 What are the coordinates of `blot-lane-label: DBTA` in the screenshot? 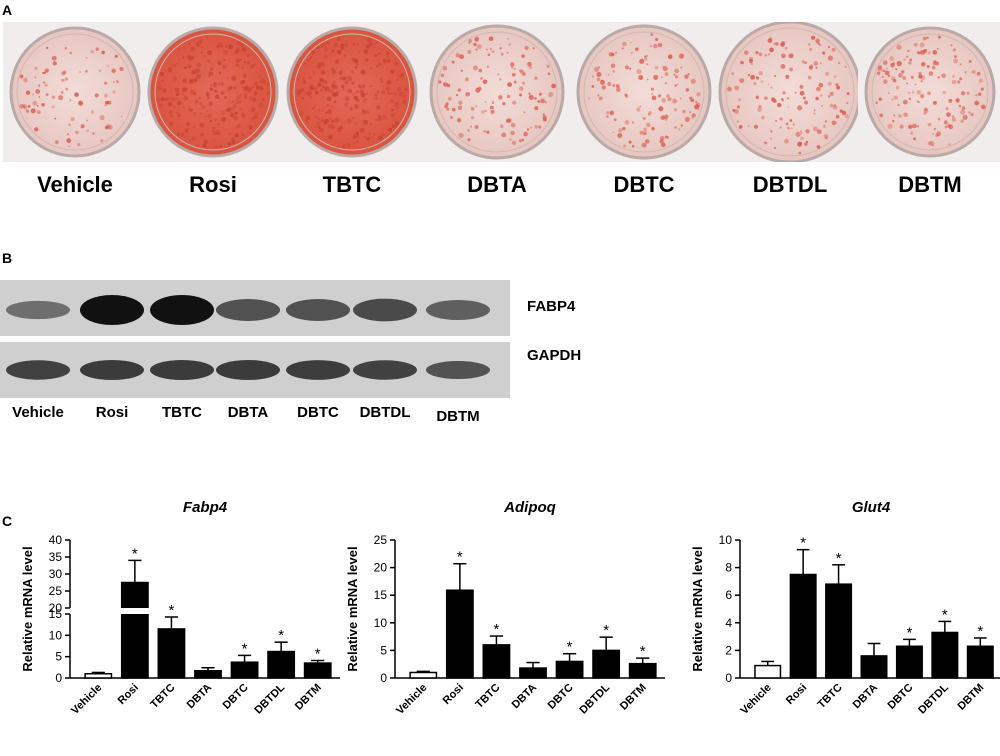 It's located at (248, 412).